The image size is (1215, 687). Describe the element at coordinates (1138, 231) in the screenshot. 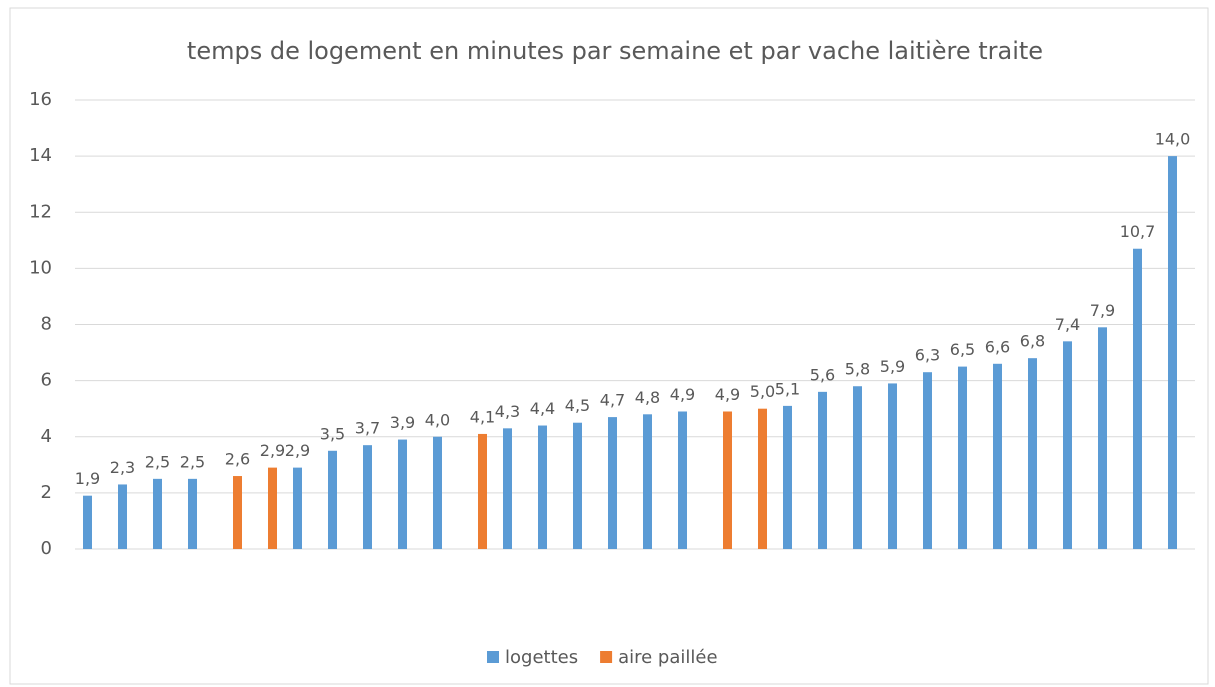

I see `data-label: 10,7` at that location.